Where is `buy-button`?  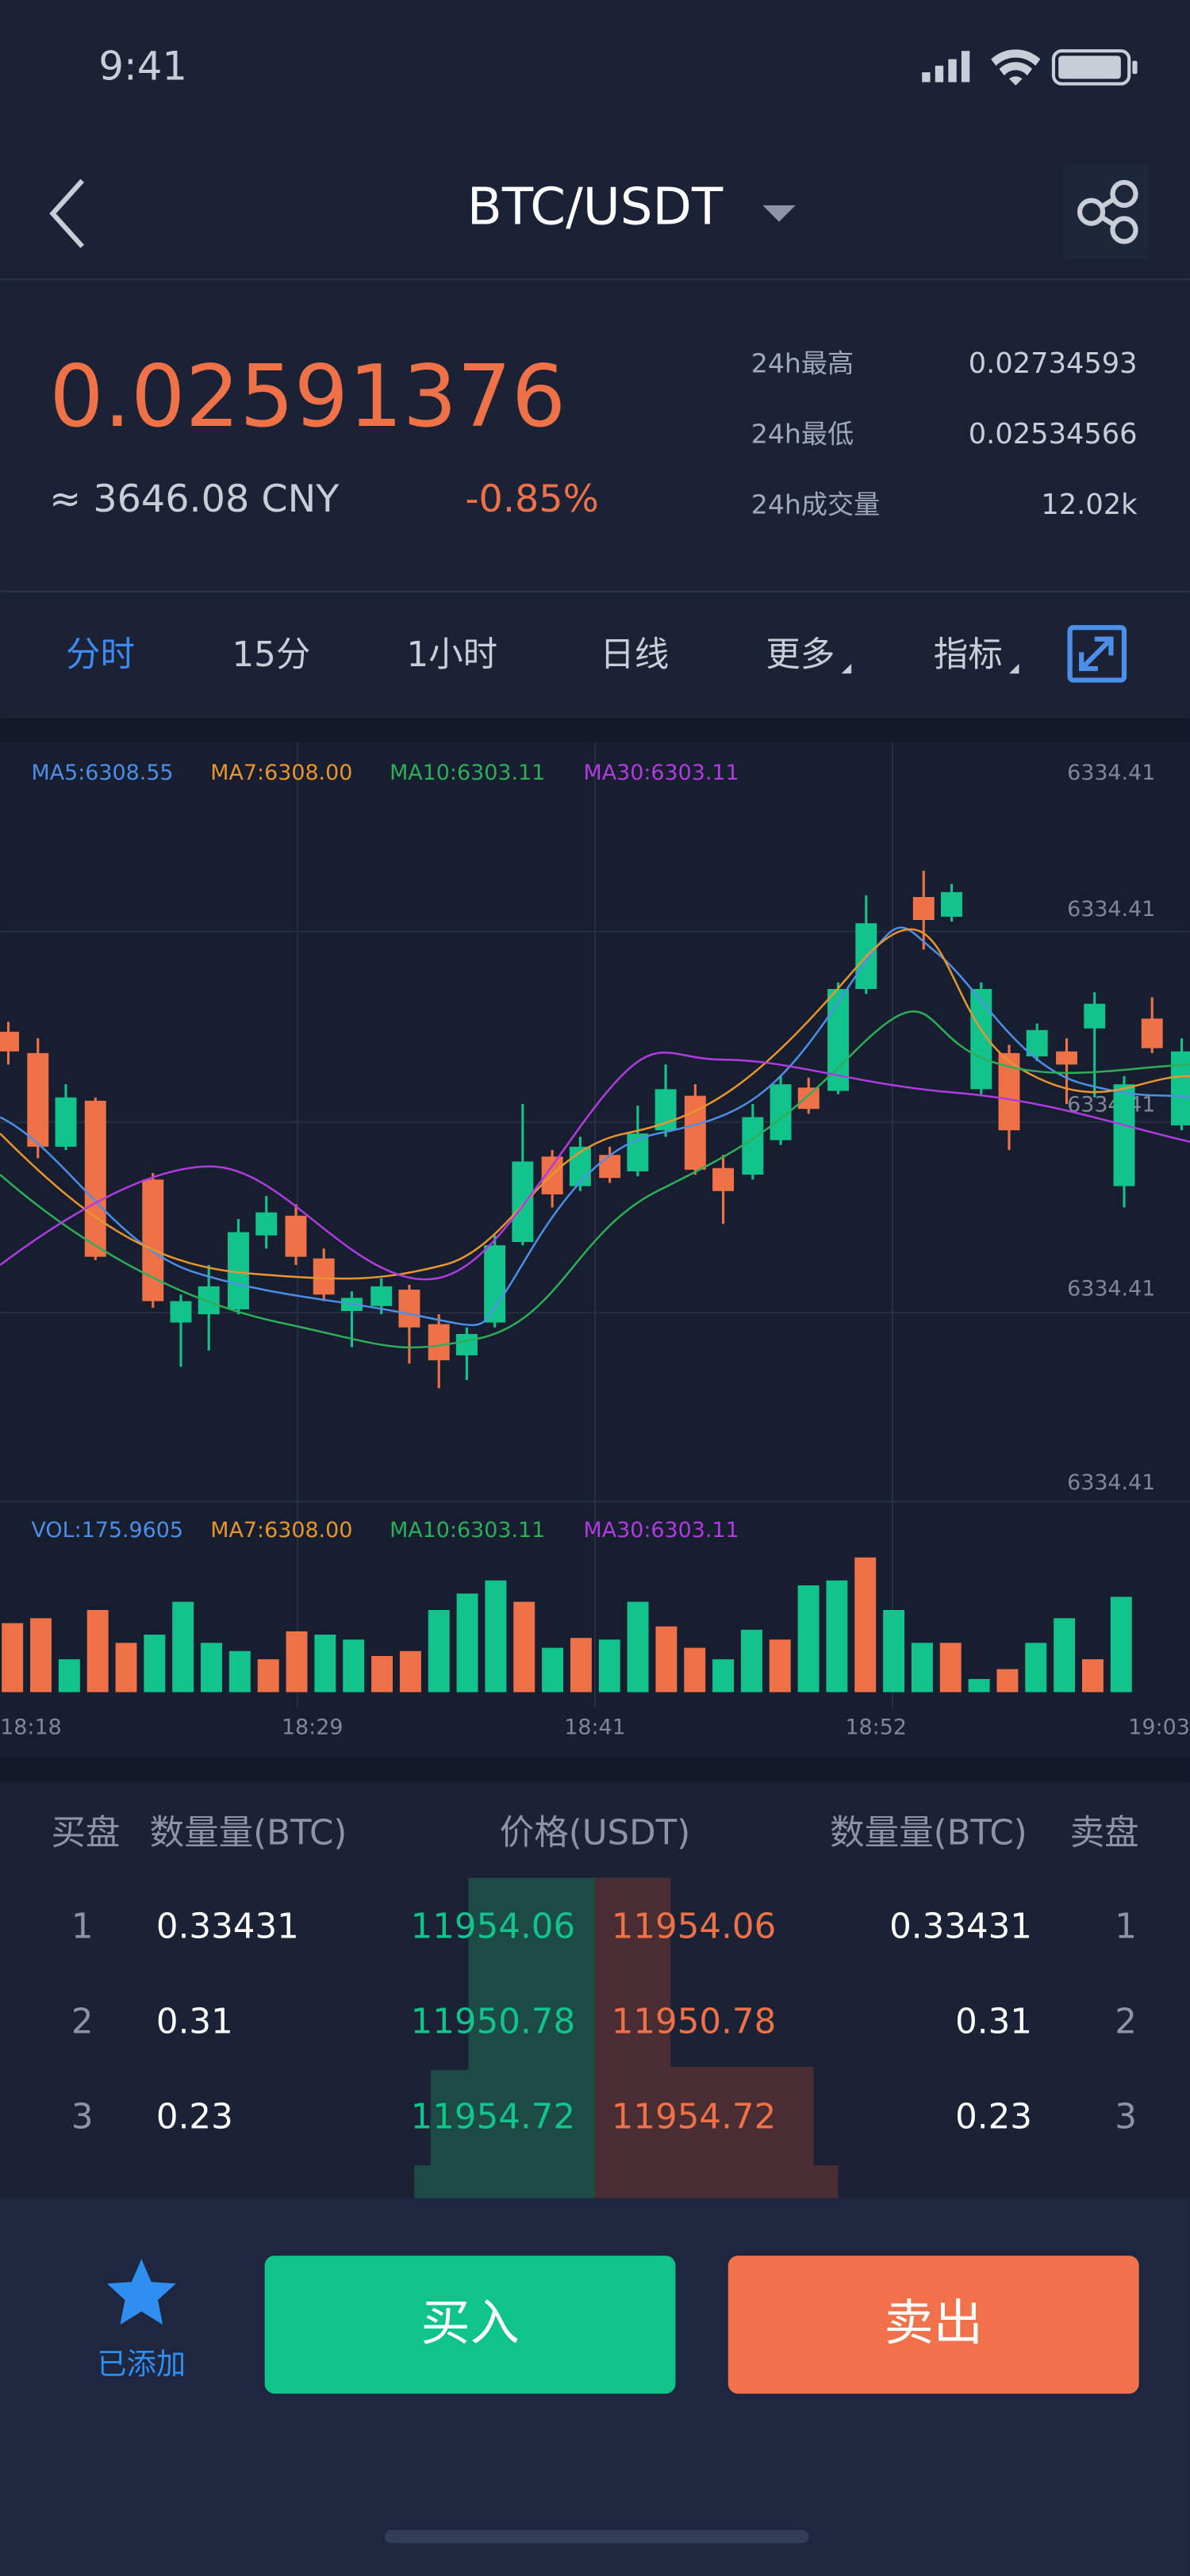 buy-button is located at coordinates (470, 2325).